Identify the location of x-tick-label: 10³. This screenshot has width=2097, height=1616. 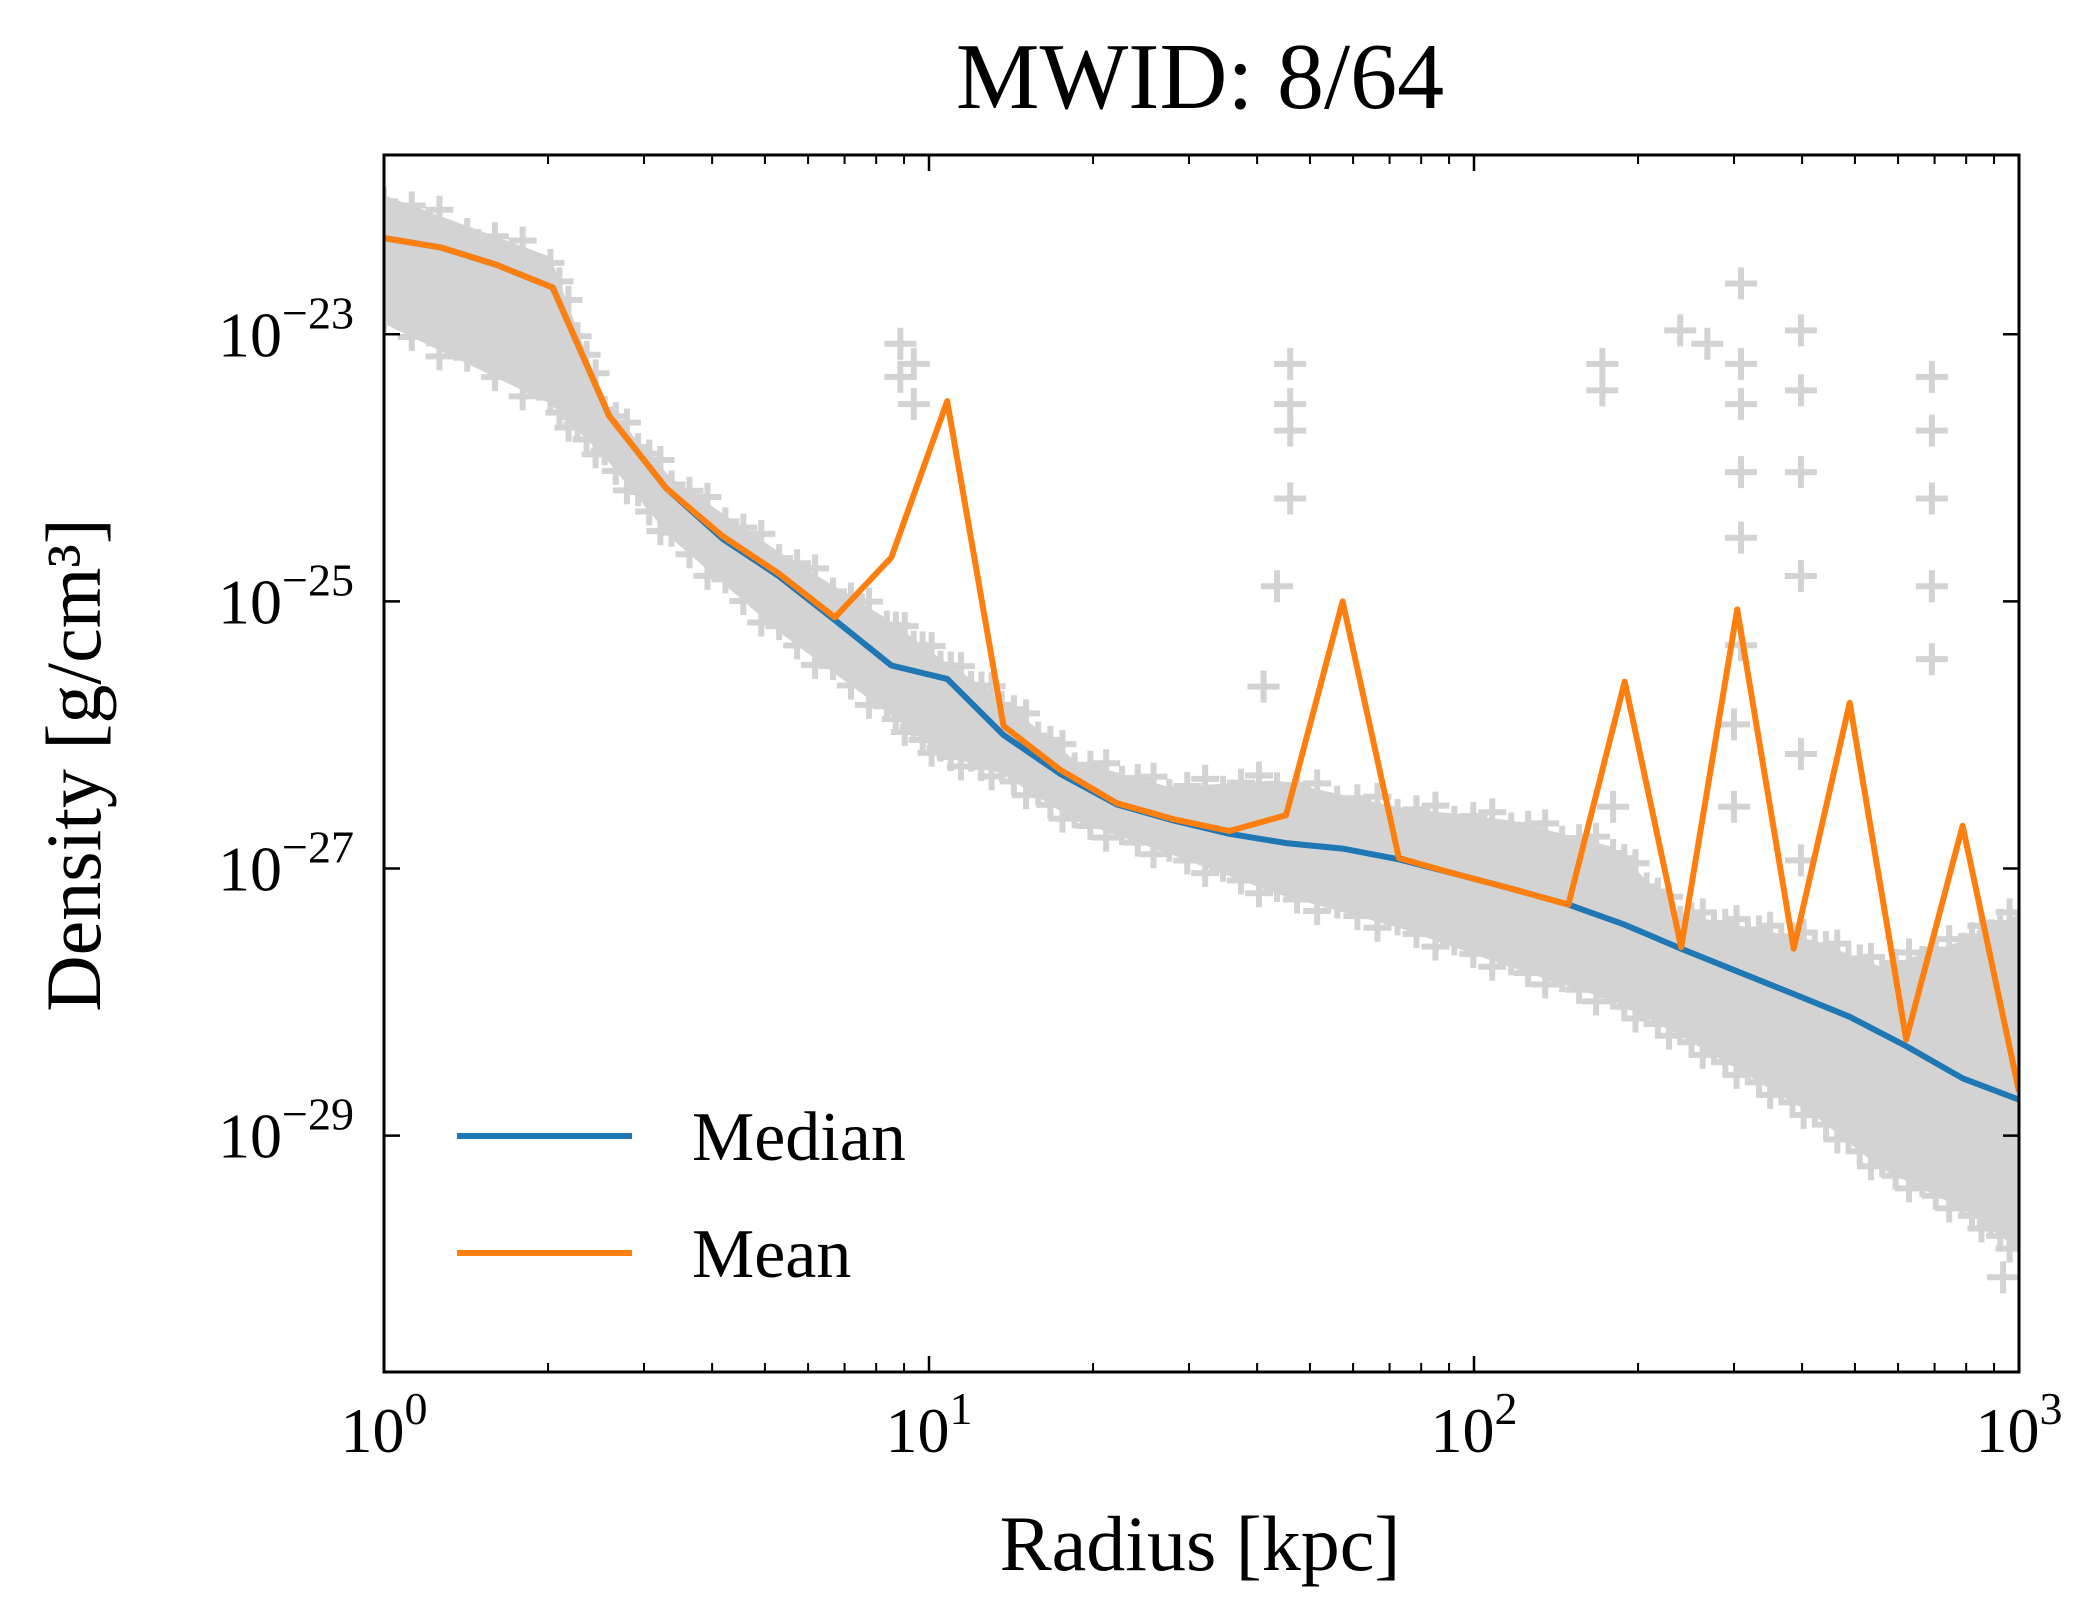
(2019, 1424).